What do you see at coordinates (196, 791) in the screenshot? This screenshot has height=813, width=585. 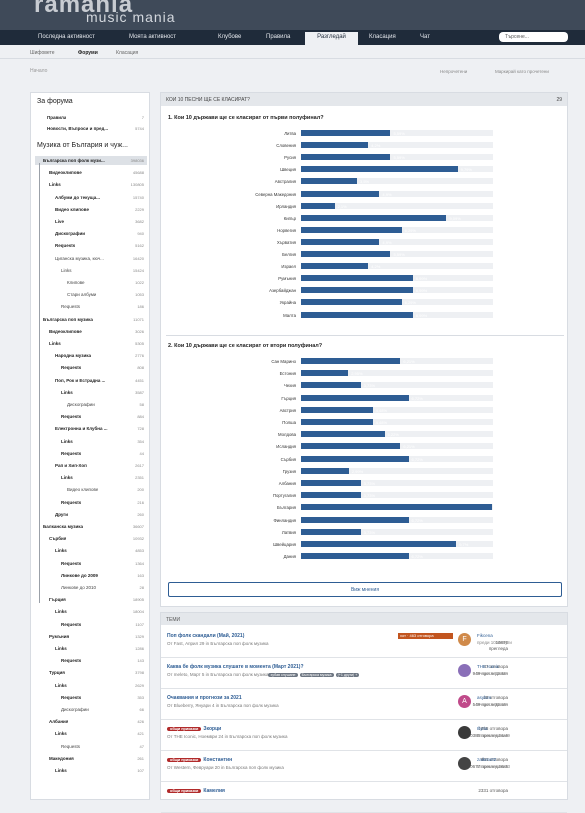 I see `thread-title: общи приказки Камелия` at bounding box center [196, 791].